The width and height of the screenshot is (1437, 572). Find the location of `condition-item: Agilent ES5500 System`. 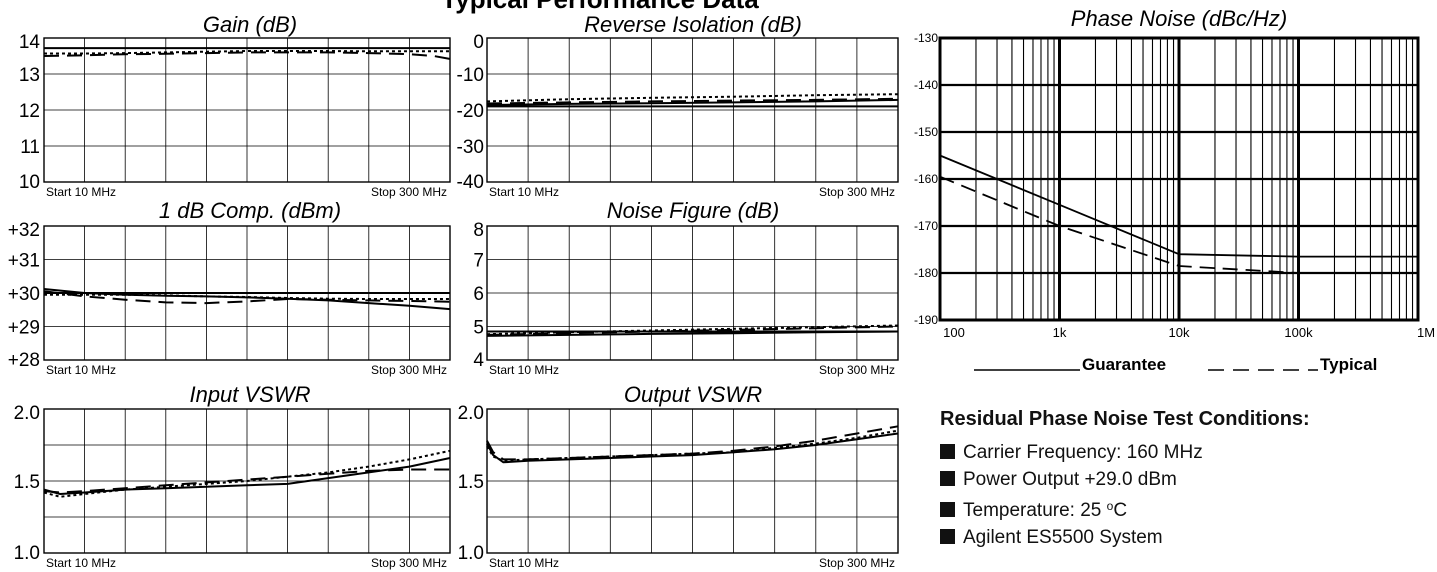

condition-item: Agilent ES5500 System is located at coordinates (1185, 537).